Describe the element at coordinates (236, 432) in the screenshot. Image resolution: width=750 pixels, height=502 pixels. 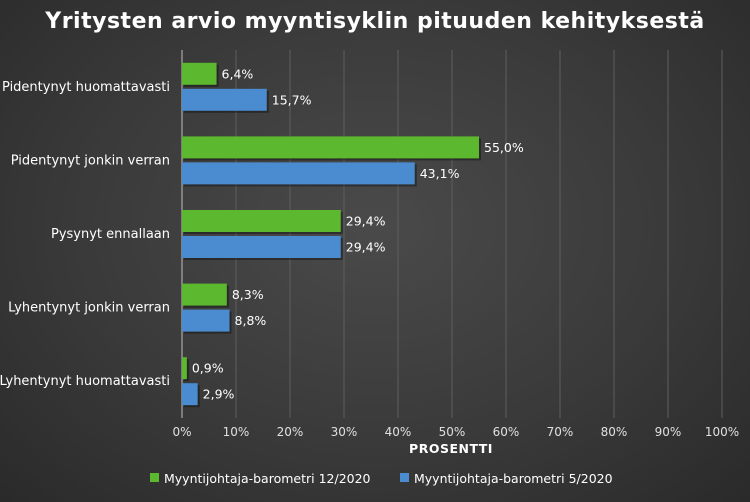
I see `x-tick-label: 10%` at that location.